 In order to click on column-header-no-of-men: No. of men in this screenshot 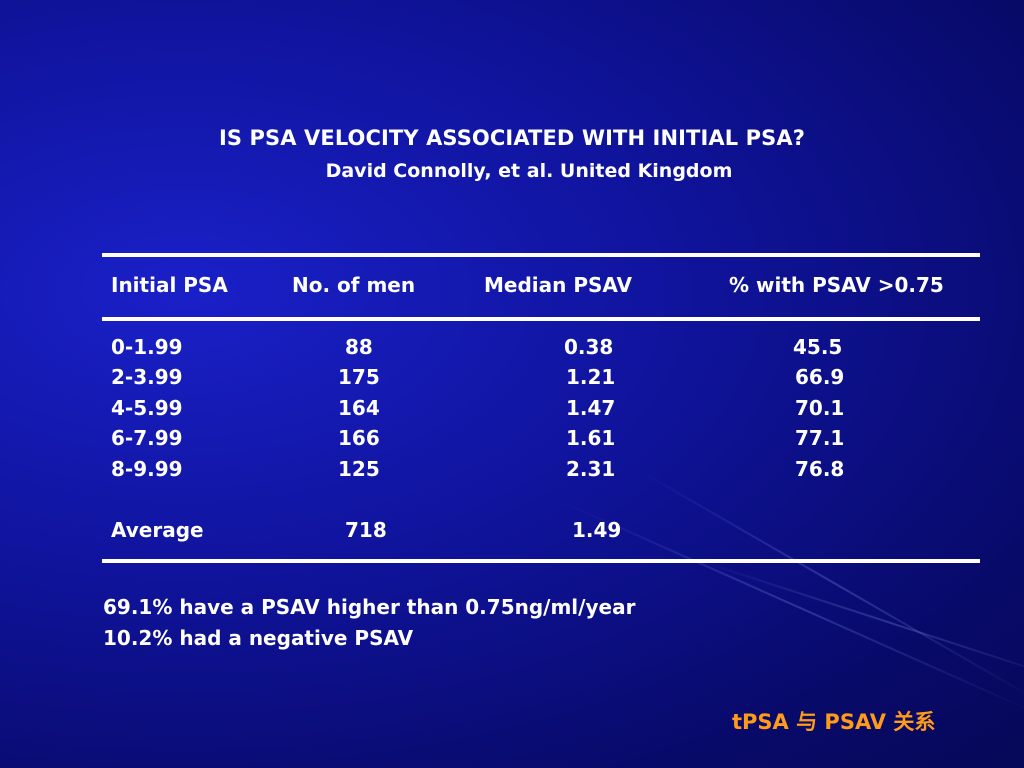, I will do `click(354, 285)`.